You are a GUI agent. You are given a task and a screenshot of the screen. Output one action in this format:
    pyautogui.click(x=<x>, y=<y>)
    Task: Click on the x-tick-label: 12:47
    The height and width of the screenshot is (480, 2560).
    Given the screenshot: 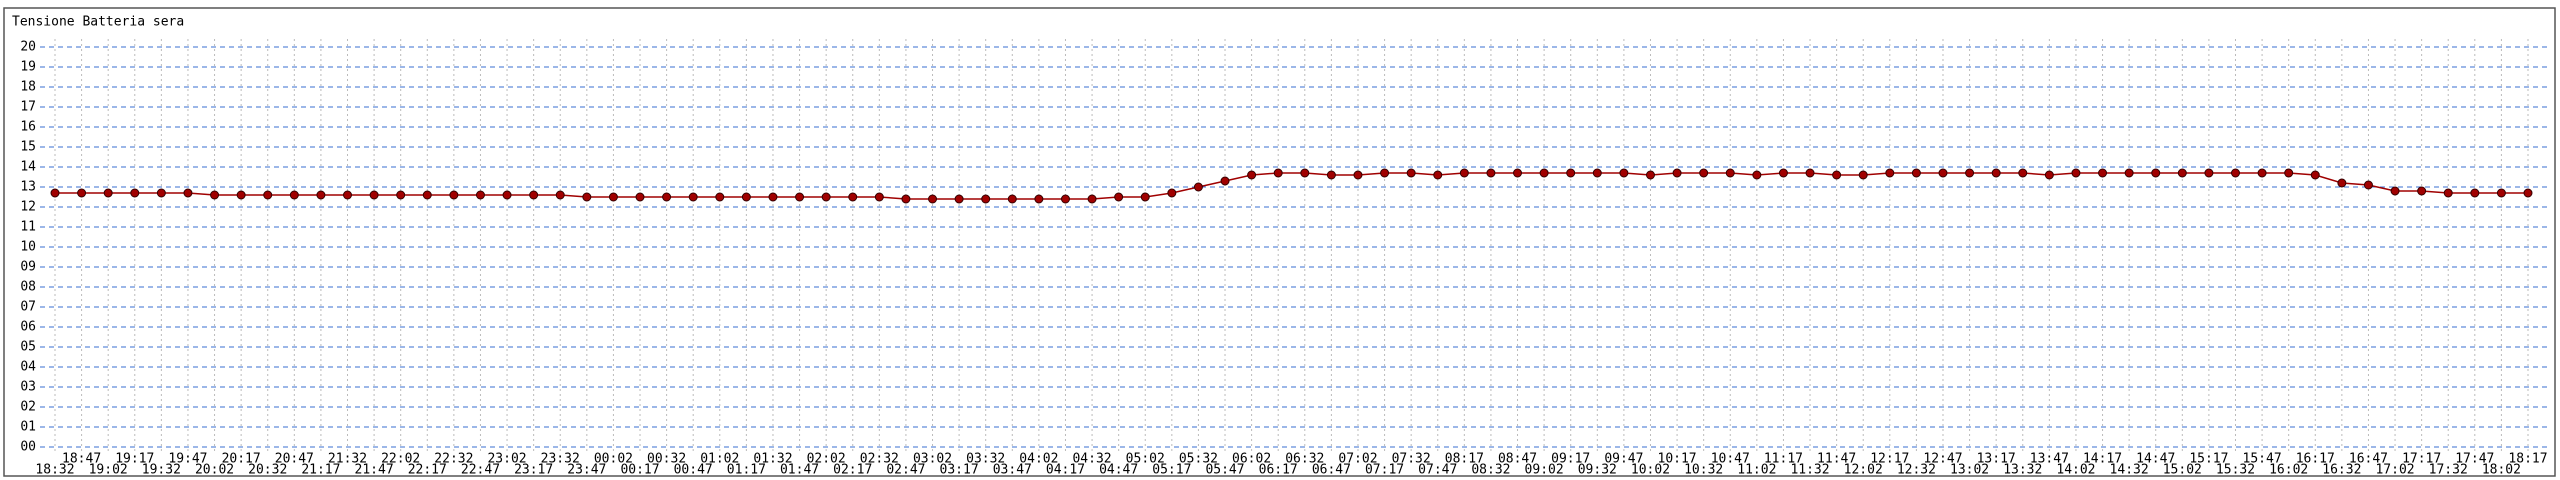 What is the action you would take?
    pyautogui.click(x=1942, y=459)
    